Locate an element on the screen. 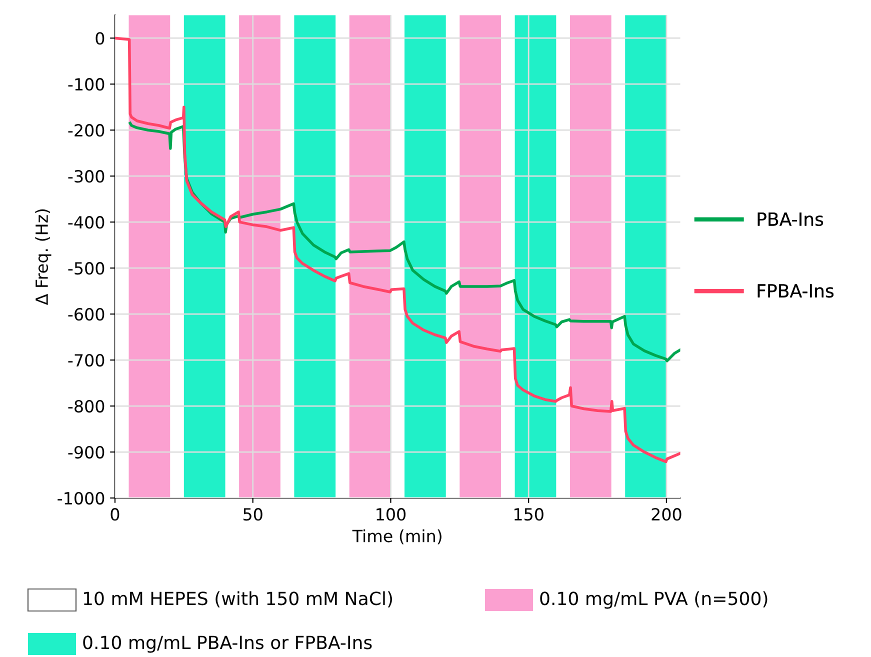 Image resolution: width=871 pixels, height=657 pixels. x-tick-label: 50 is located at coordinates (253, 514).